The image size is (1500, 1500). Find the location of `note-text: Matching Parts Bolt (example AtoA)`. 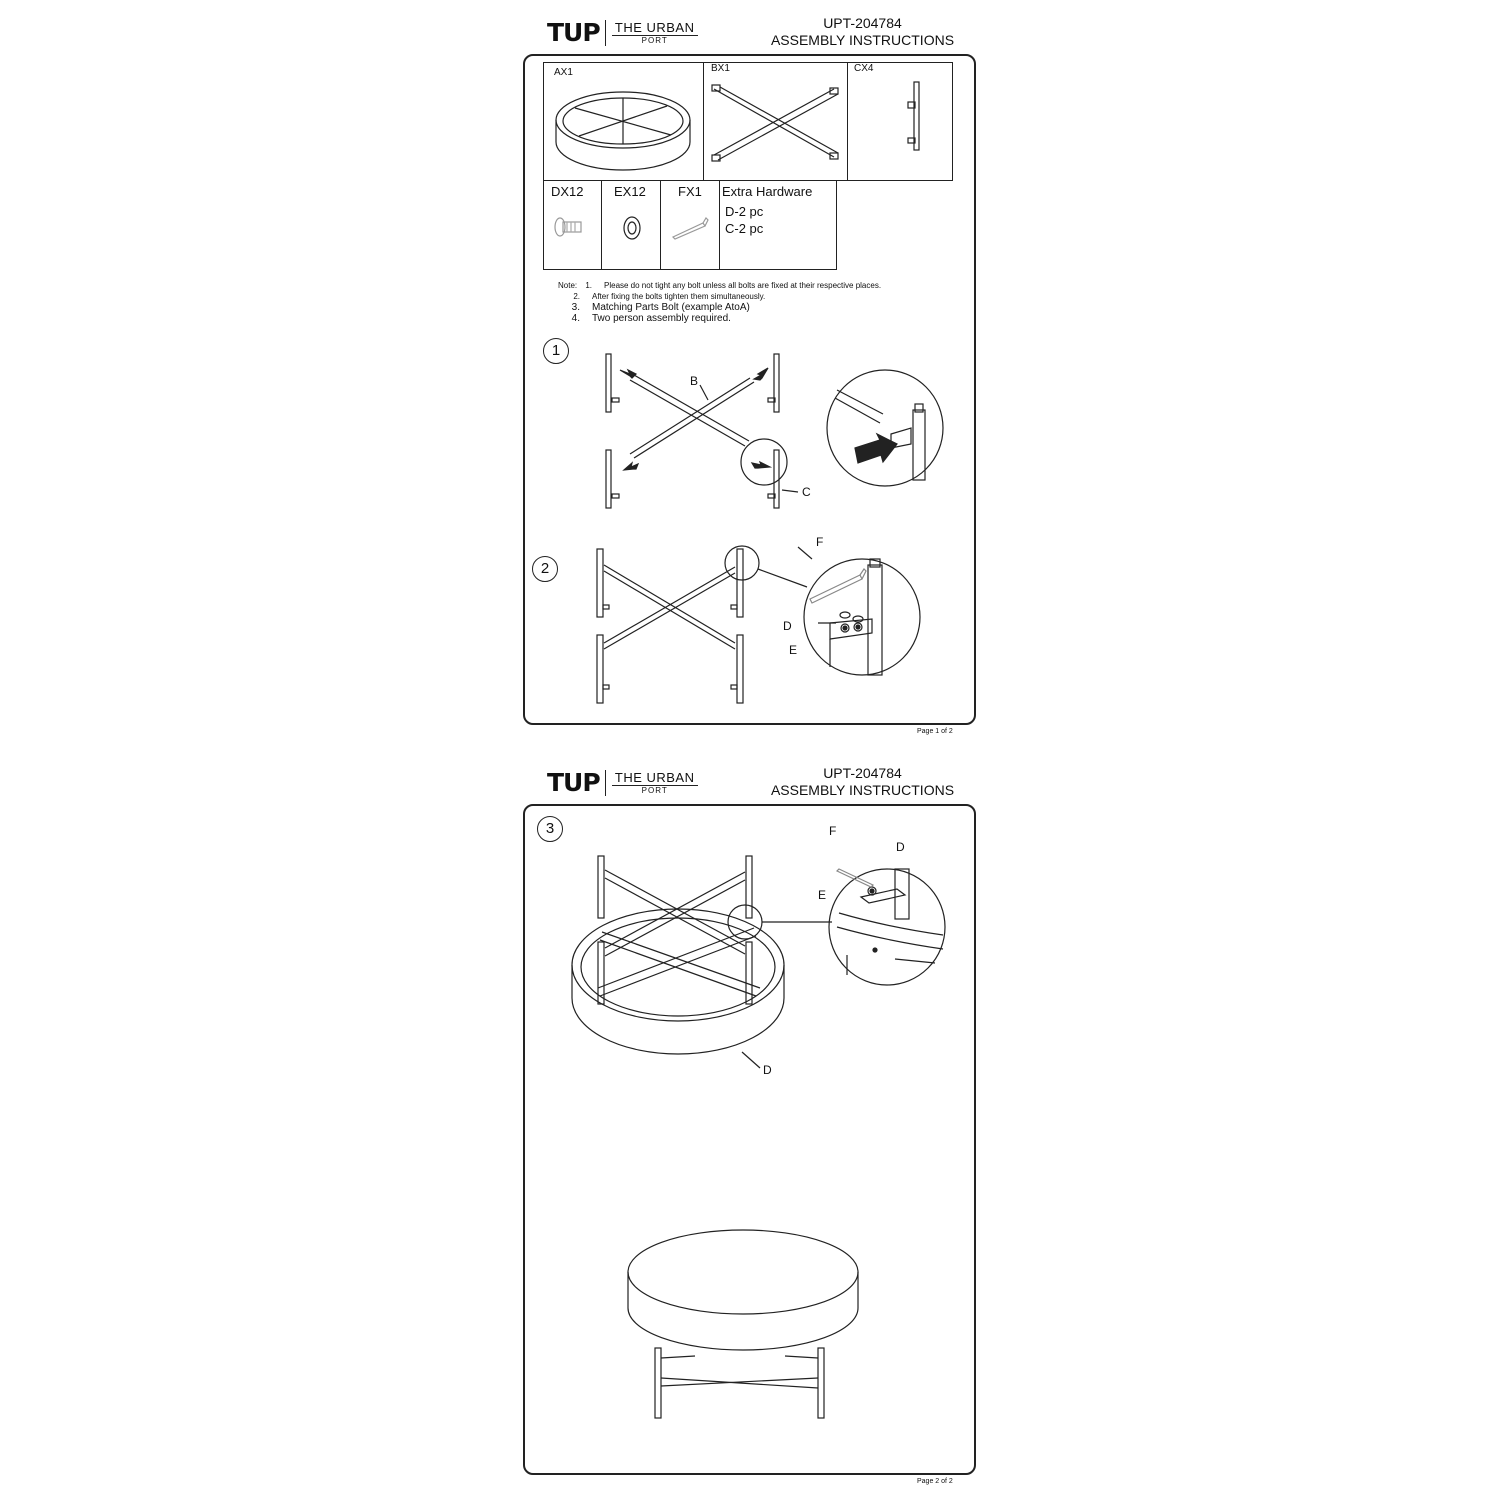

note-text: Matching Parts Bolt (example AtoA) is located at coordinates (671, 307).